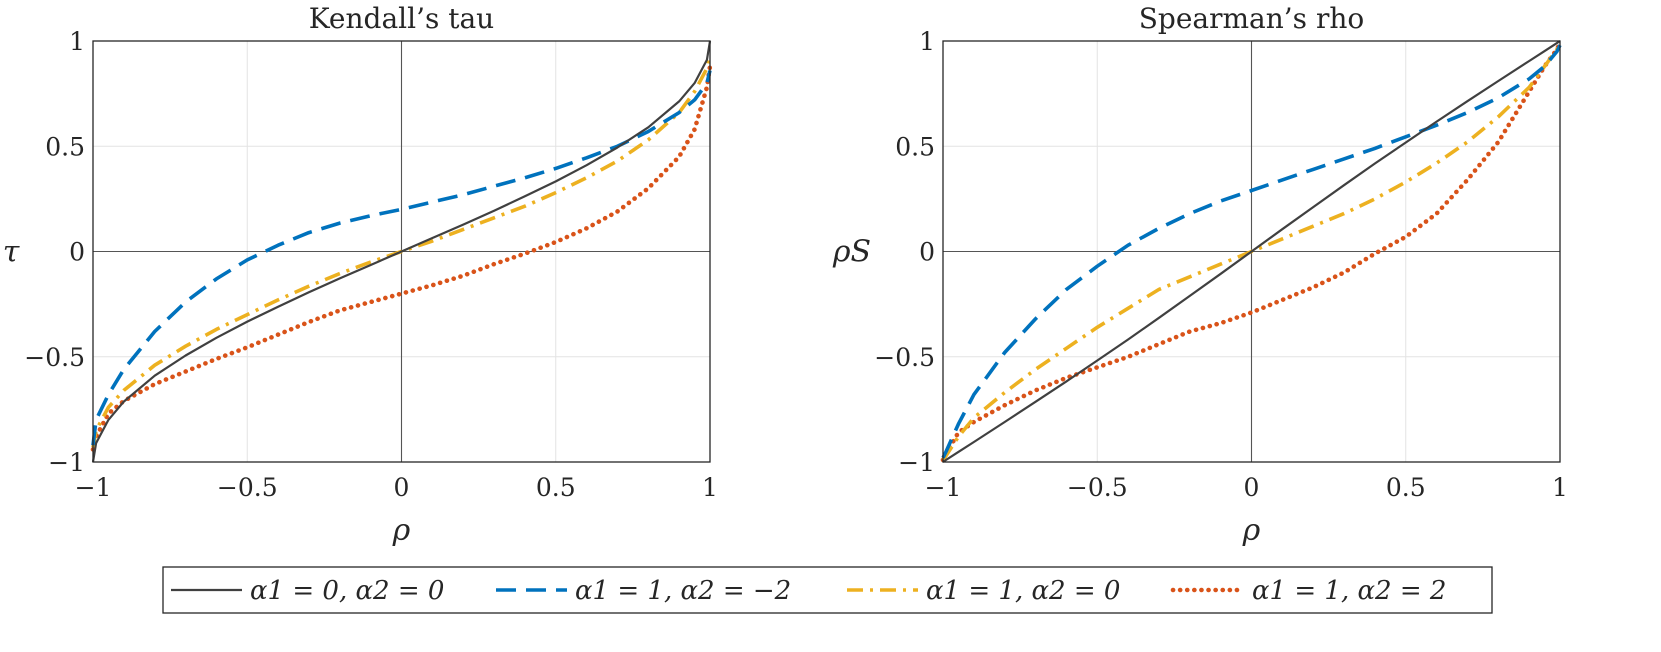 This screenshot has width=1661, height=652. What do you see at coordinates (347, 591) in the screenshot?
I see `legend-label: α1 = 0, α2 = 0` at bounding box center [347, 591].